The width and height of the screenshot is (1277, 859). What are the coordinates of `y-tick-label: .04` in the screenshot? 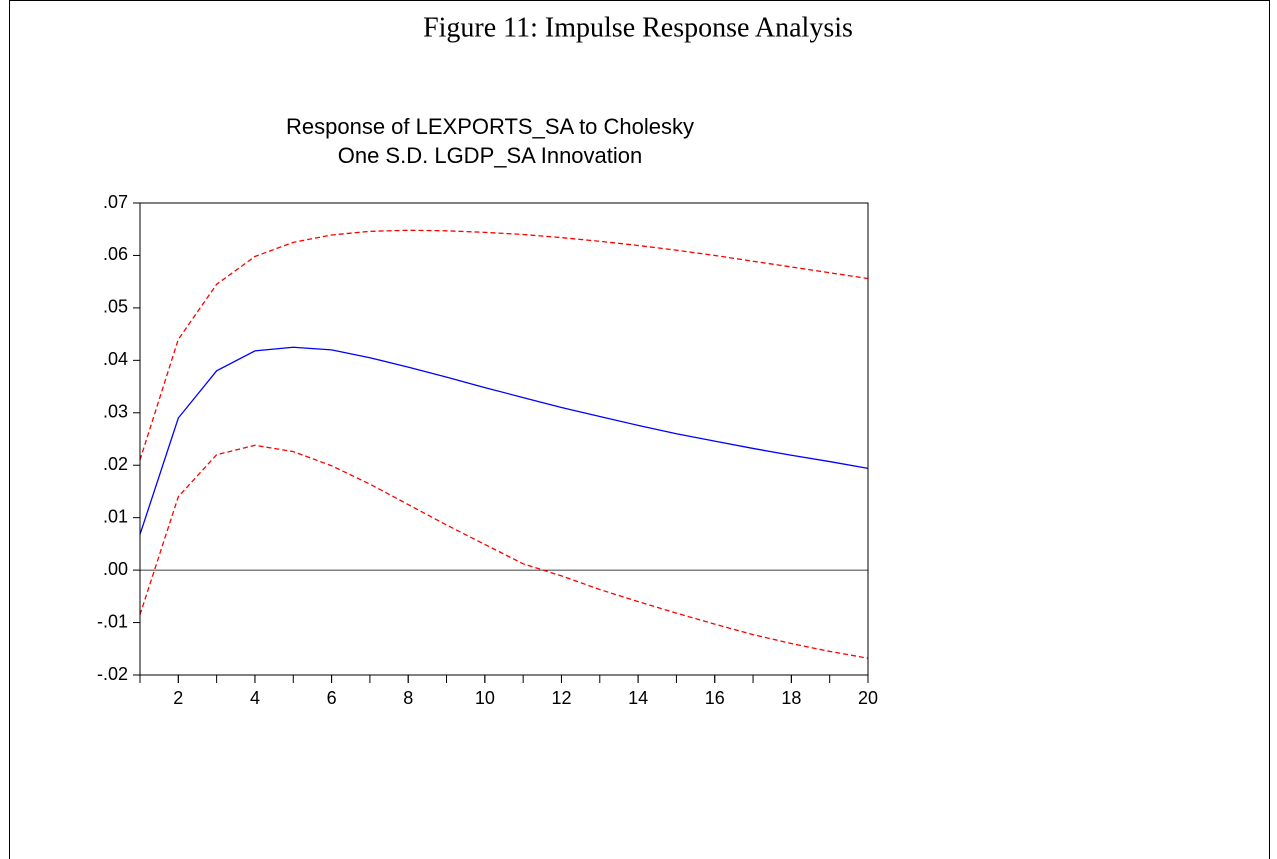 It's located at (115, 359).